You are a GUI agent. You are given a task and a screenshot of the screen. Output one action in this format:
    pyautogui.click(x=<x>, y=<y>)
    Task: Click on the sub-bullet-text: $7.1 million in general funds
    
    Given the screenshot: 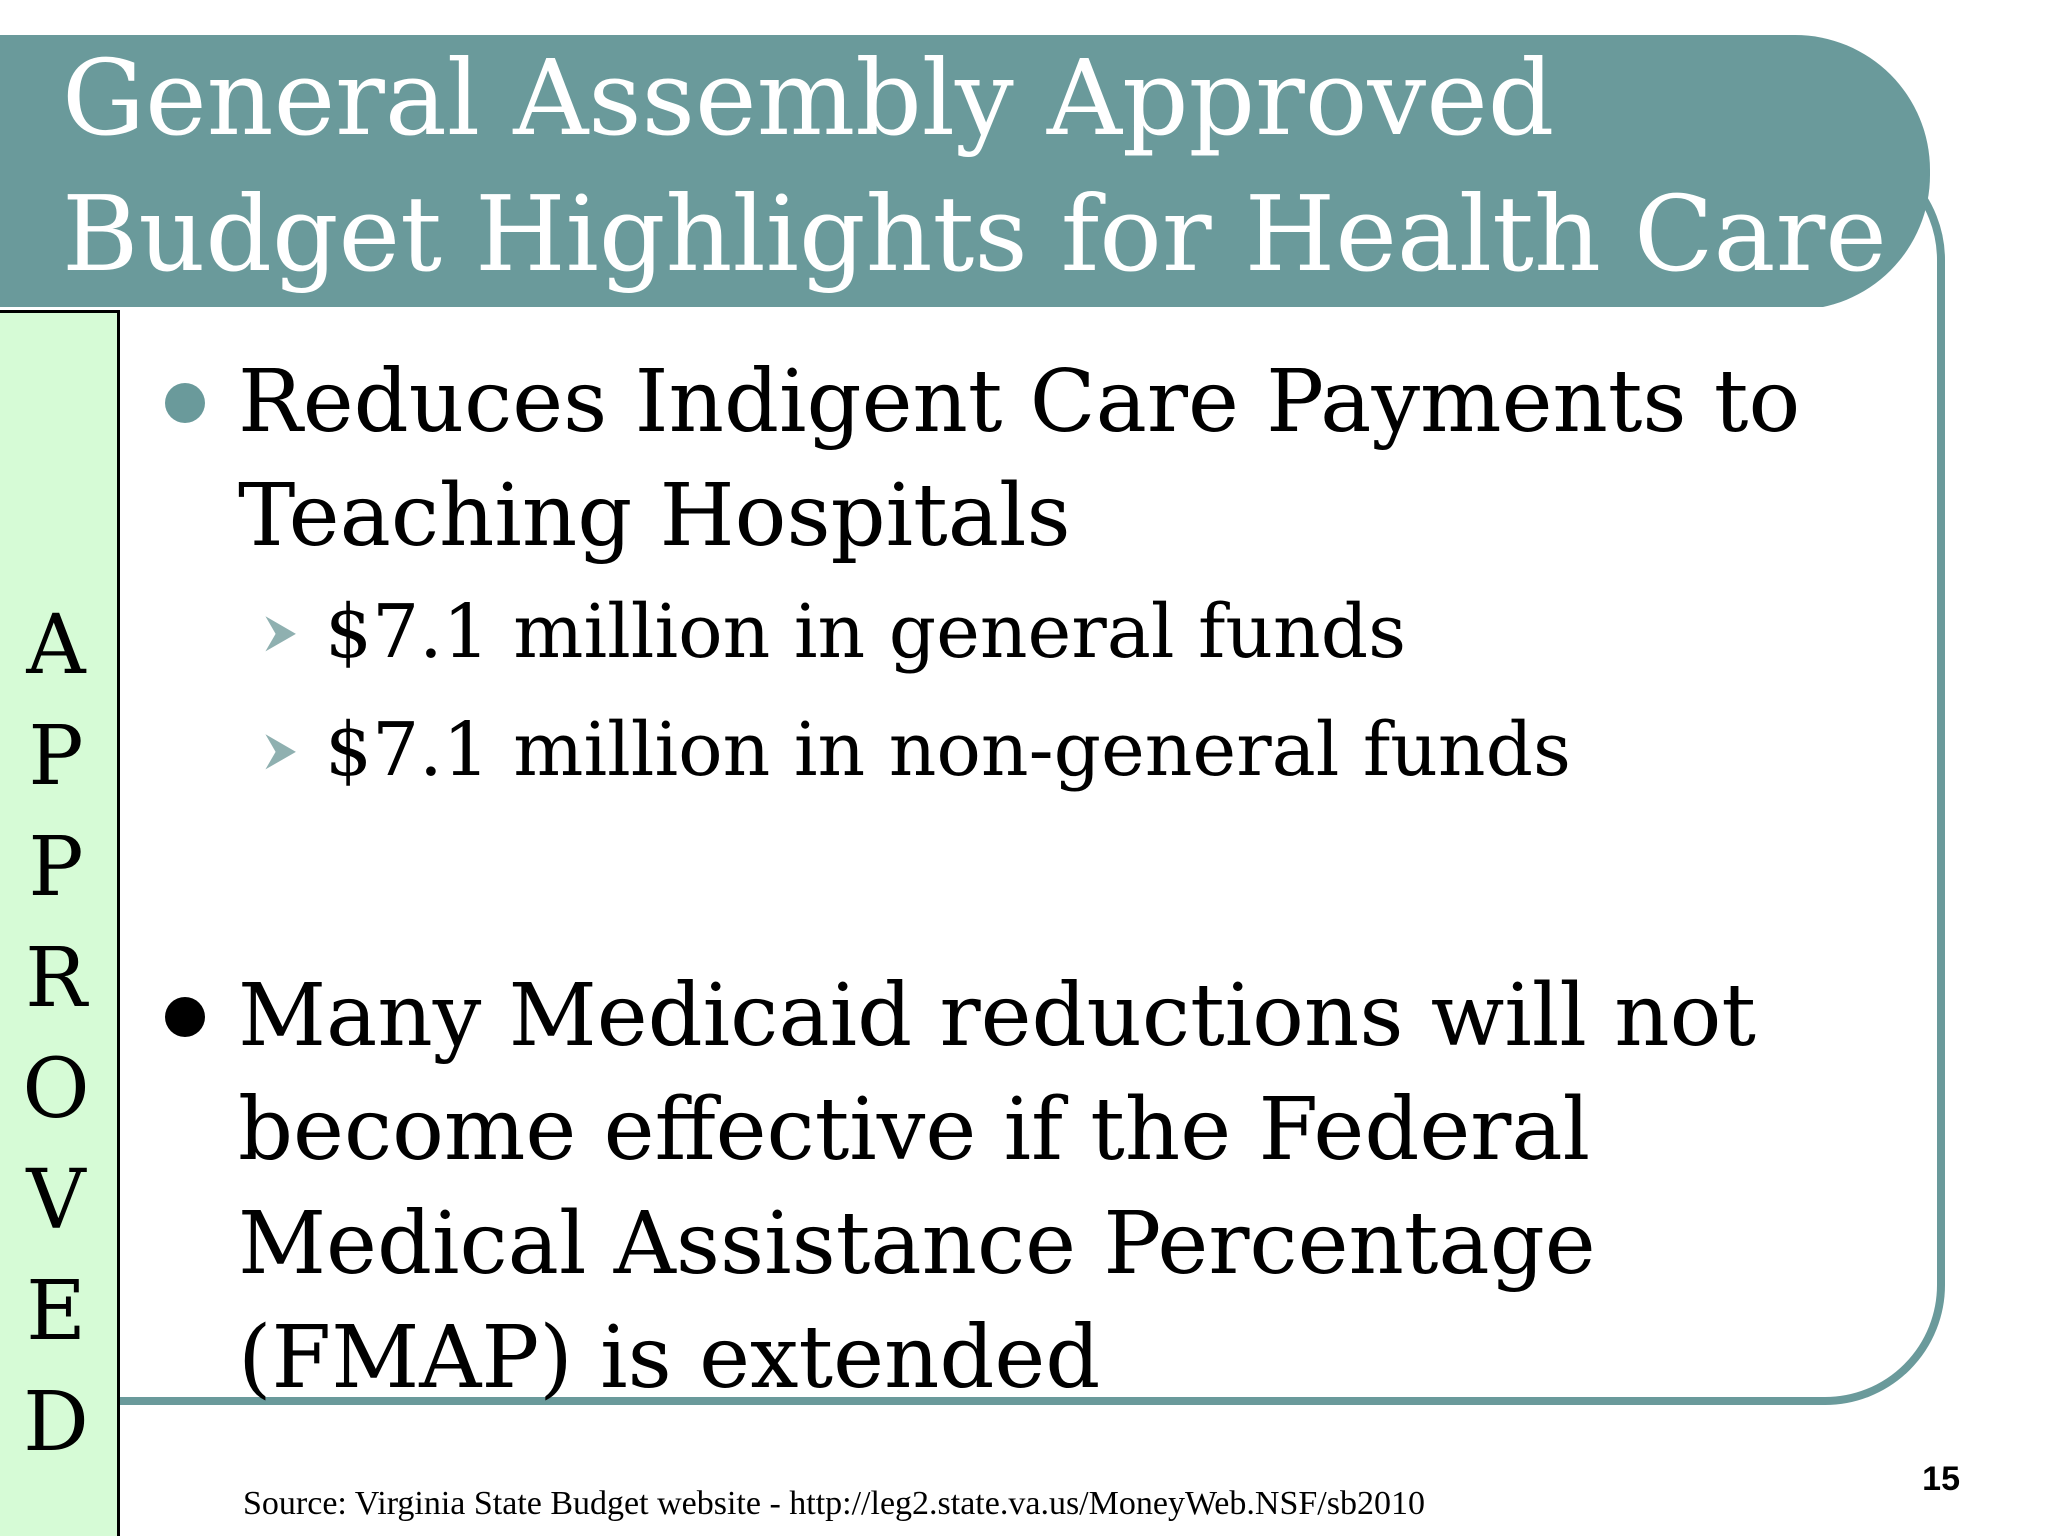 What is the action you would take?
    pyautogui.click(x=866, y=632)
    